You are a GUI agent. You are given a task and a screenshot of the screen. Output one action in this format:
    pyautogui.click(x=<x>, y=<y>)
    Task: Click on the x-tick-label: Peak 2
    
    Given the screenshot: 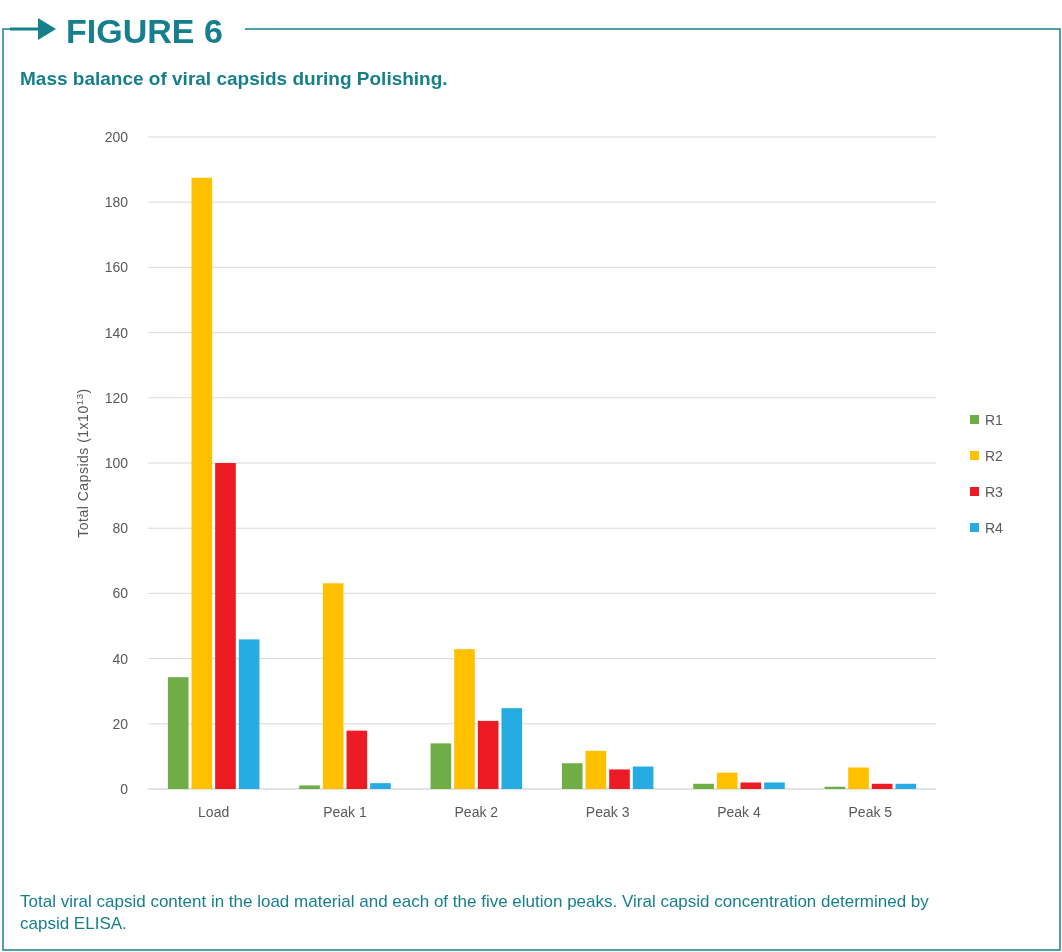 What is the action you would take?
    pyautogui.click(x=476, y=812)
    